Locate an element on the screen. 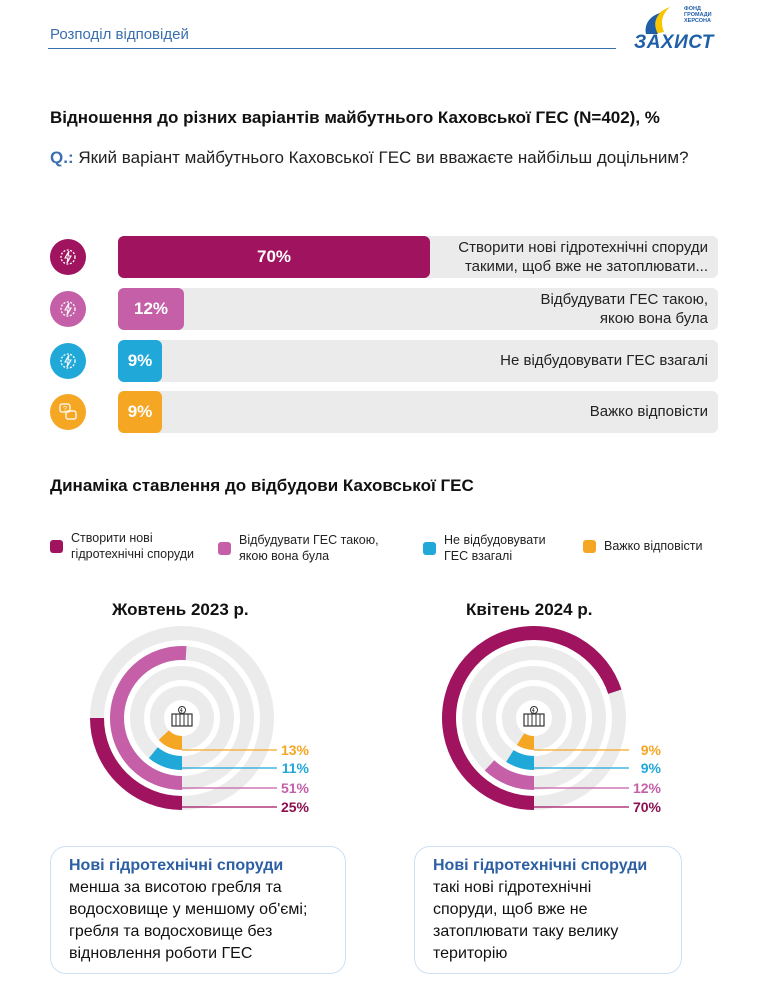 Image resolution: width=768 pixels, height=997 pixels. speech-bubbles-icon: ? is located at coordinates (68, 412).